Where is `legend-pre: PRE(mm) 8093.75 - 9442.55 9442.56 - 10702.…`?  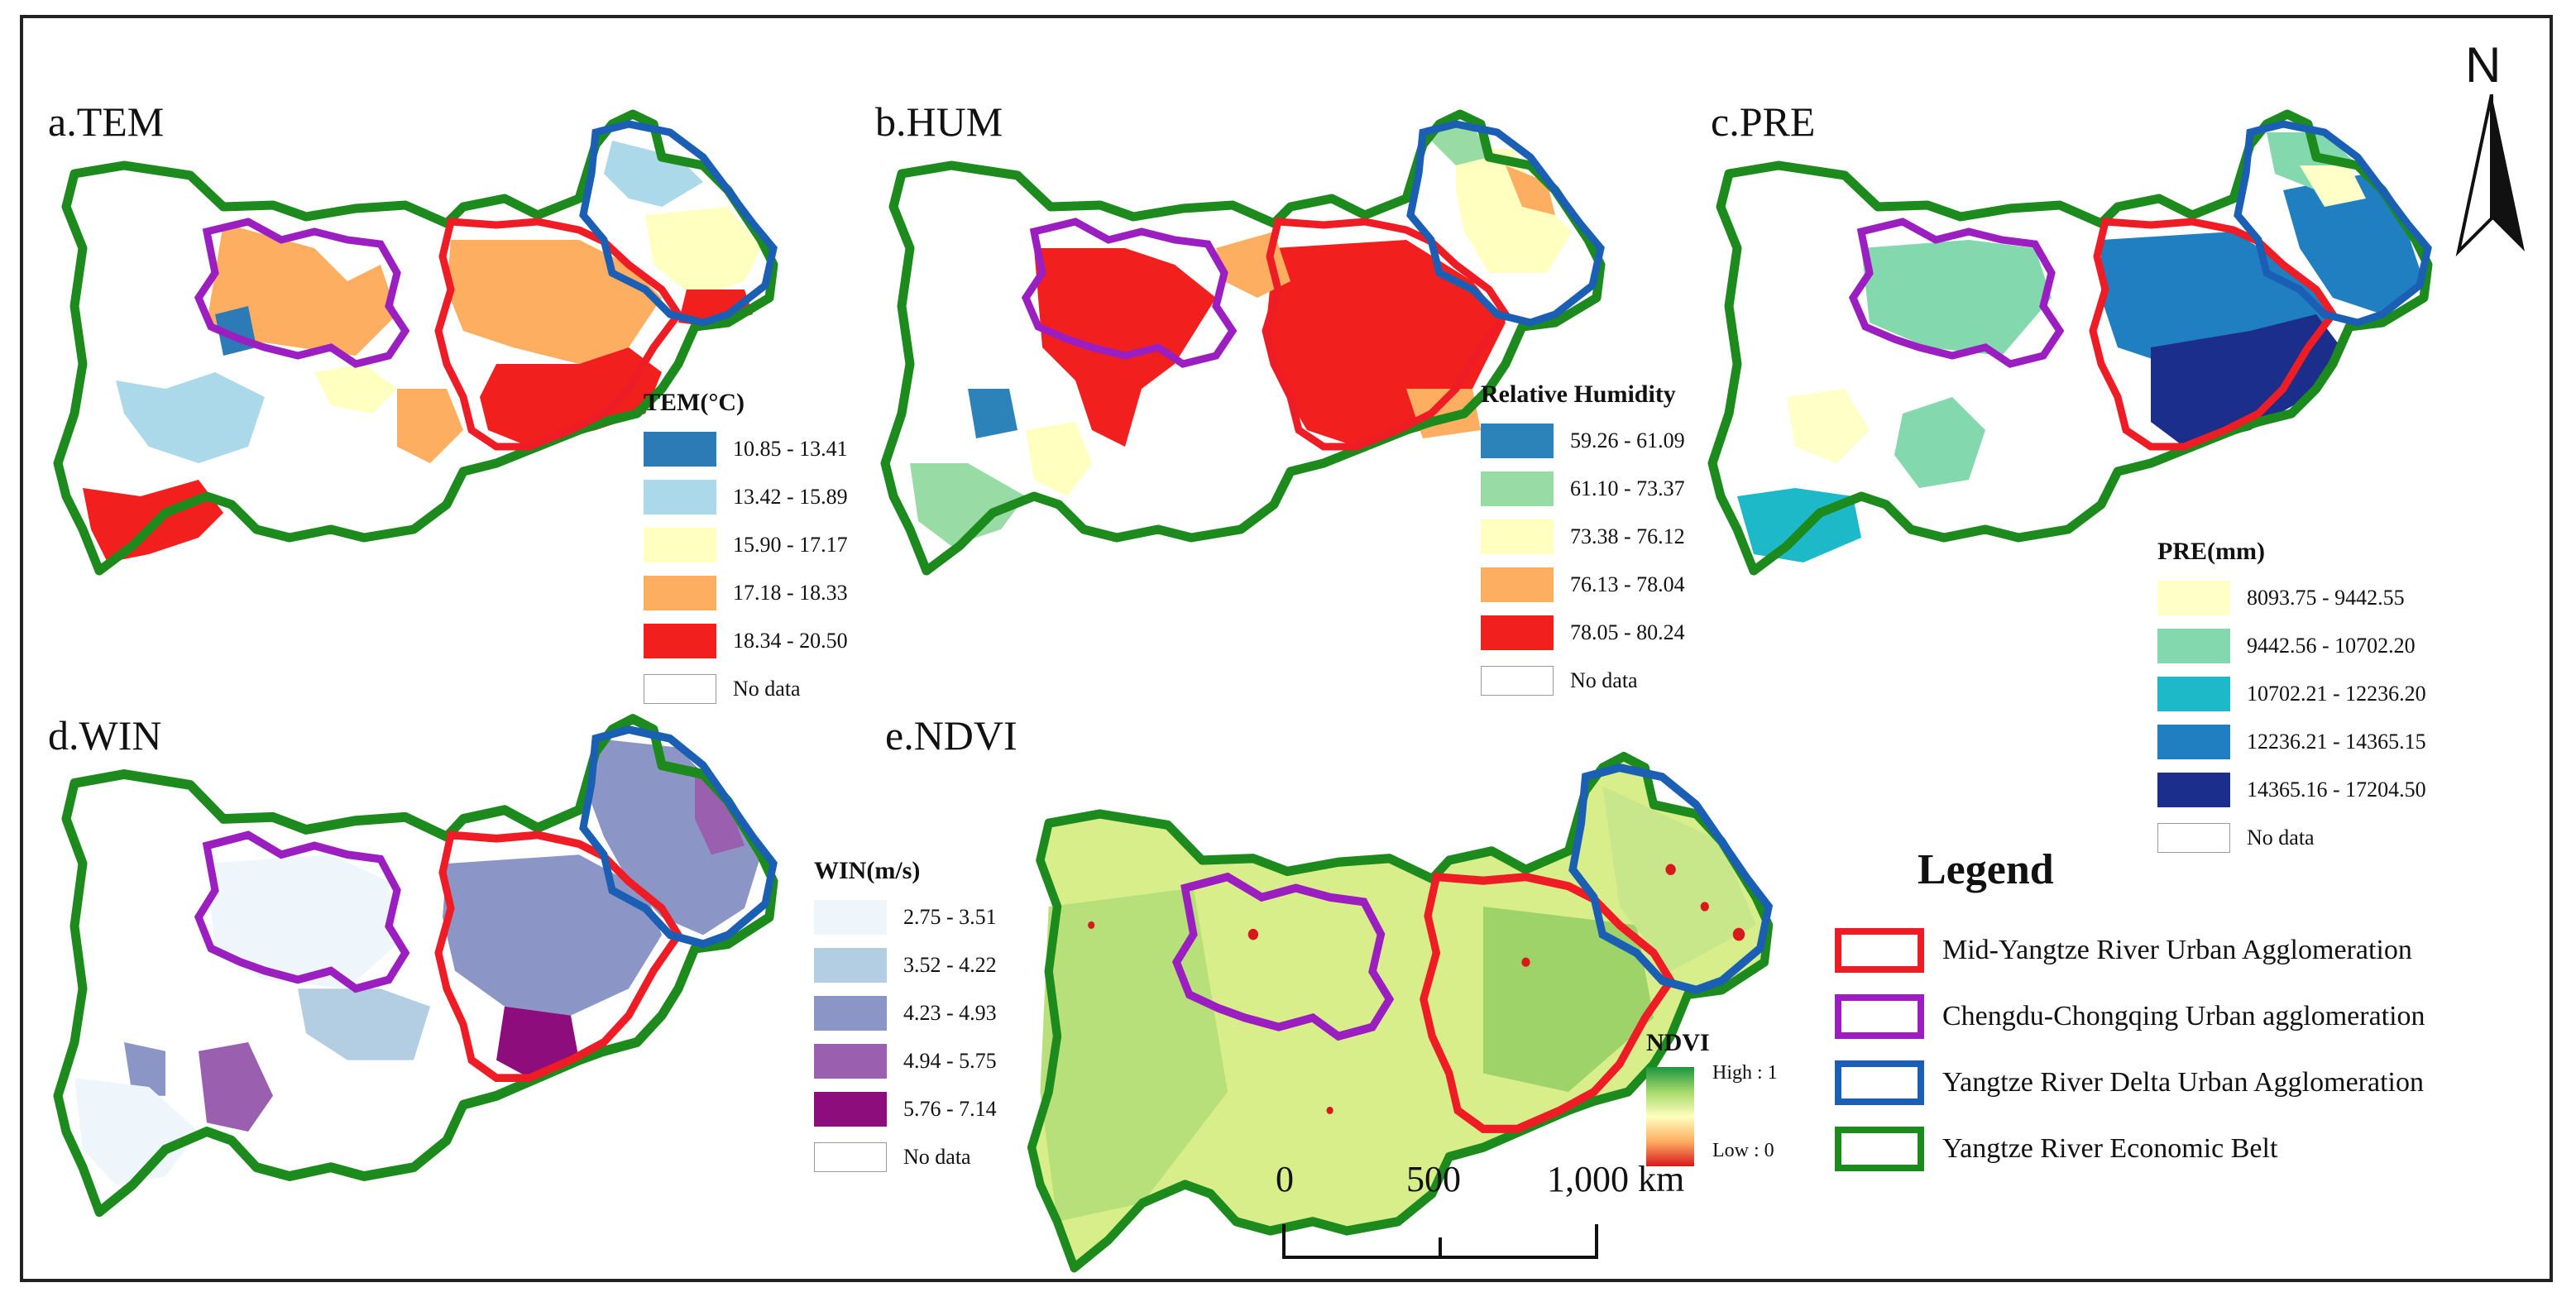
legend-pre: PRE(mm) 8093.75 - 9442.55 9442.56 - 10702.… is located at coordinates (2291, 700).